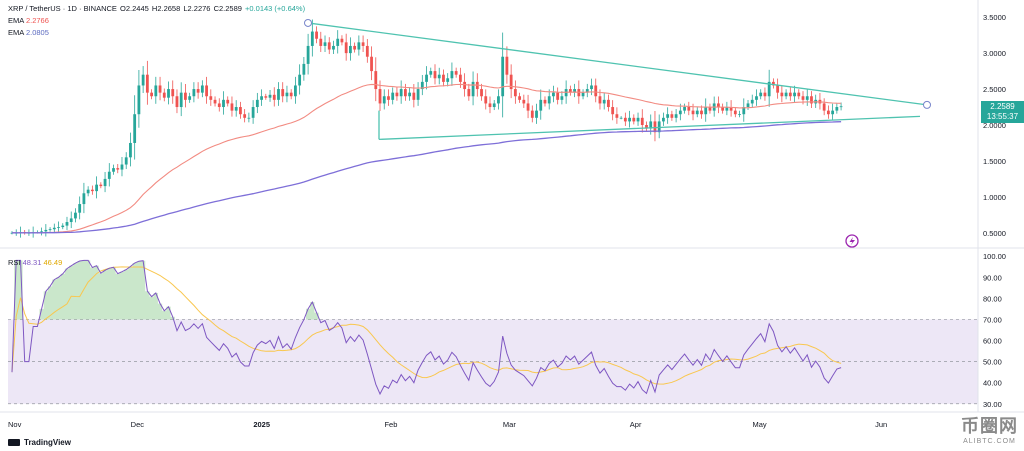 The width and height of the screenshot is (1024, 451). I want to click on price-tick-label: 0.5000, so click(994, 233).